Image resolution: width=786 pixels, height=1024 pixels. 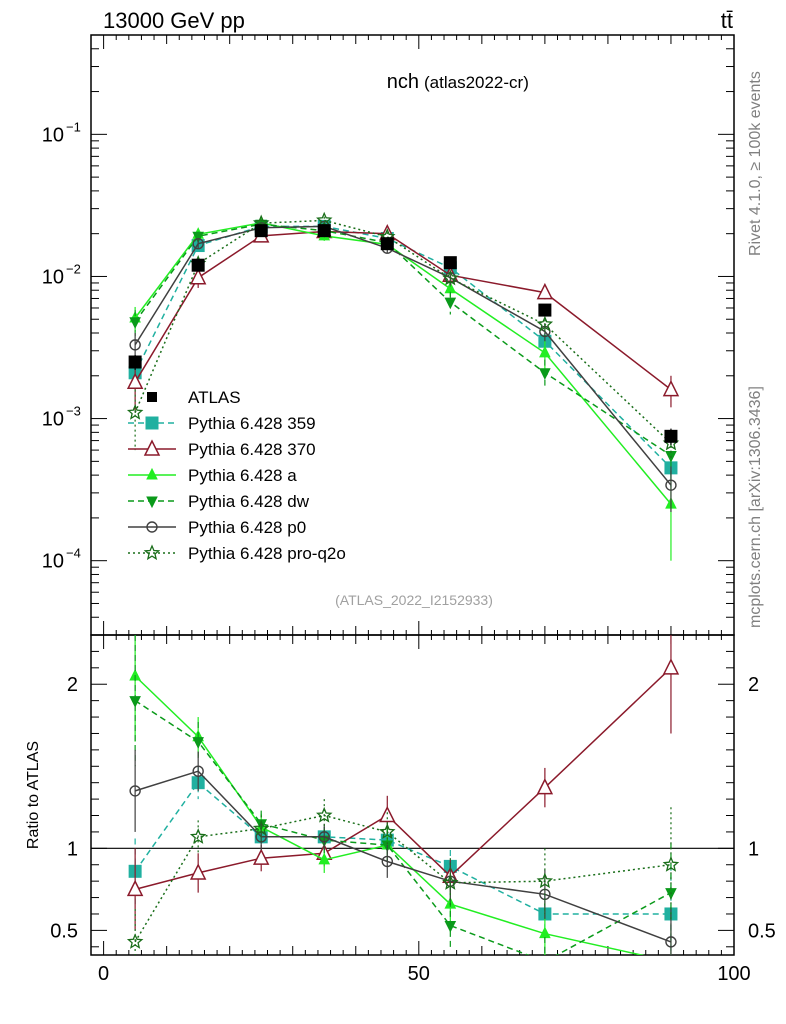 I want to click on legend-label: Pythia 6.428 370, so click(x=252, y=449).